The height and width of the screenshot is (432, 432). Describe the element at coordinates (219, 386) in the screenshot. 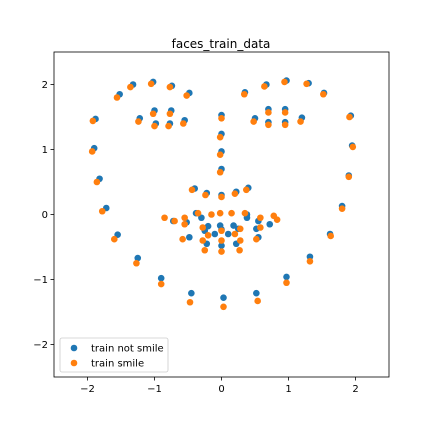

I see `x-axis: −2 −1 0 1 2` at that location.